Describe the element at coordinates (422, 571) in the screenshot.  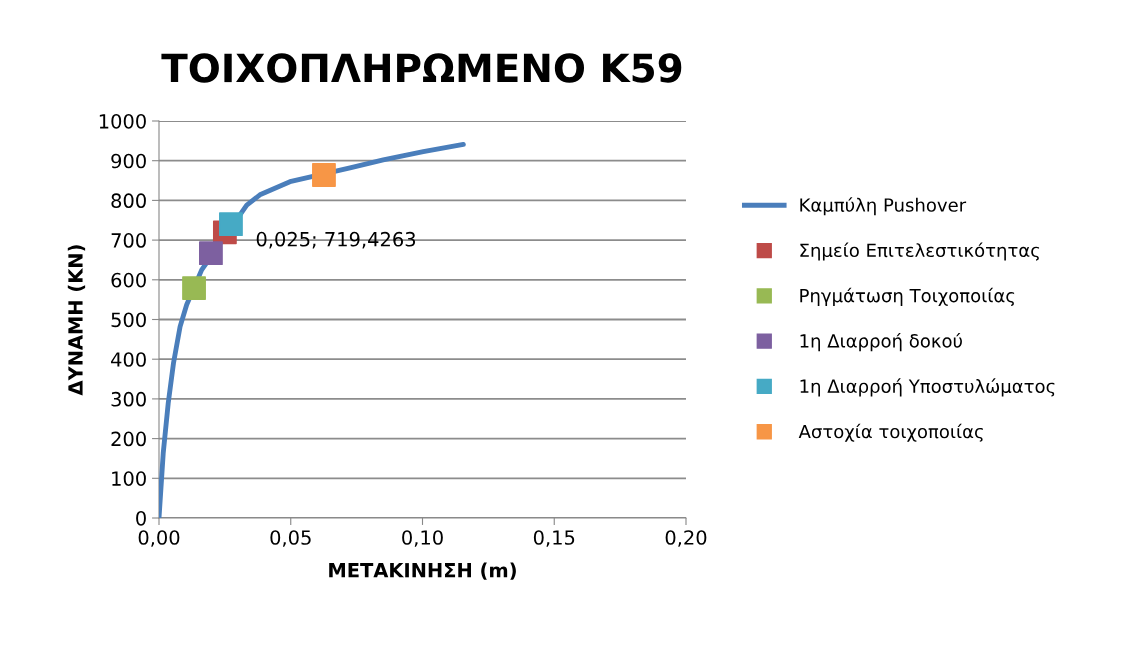
I see `x-axis-title: ΜΕΤΑΚΙΝΗΣΗ (m)` at that location.